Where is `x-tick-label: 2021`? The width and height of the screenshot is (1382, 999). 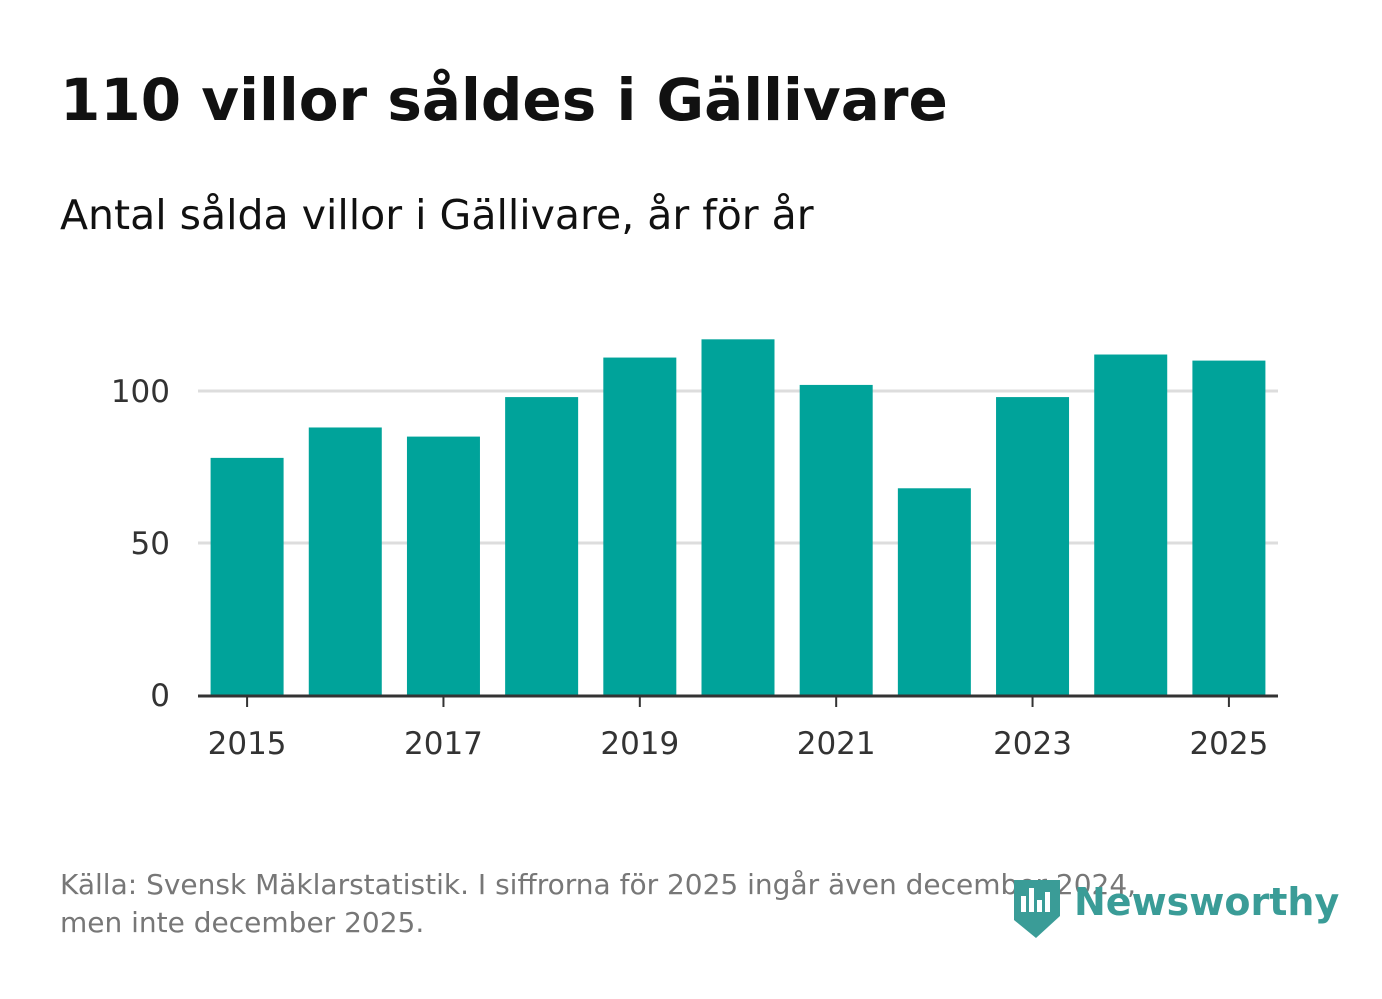 x-tick-label: 2021 is located at coordinates (836, 744).